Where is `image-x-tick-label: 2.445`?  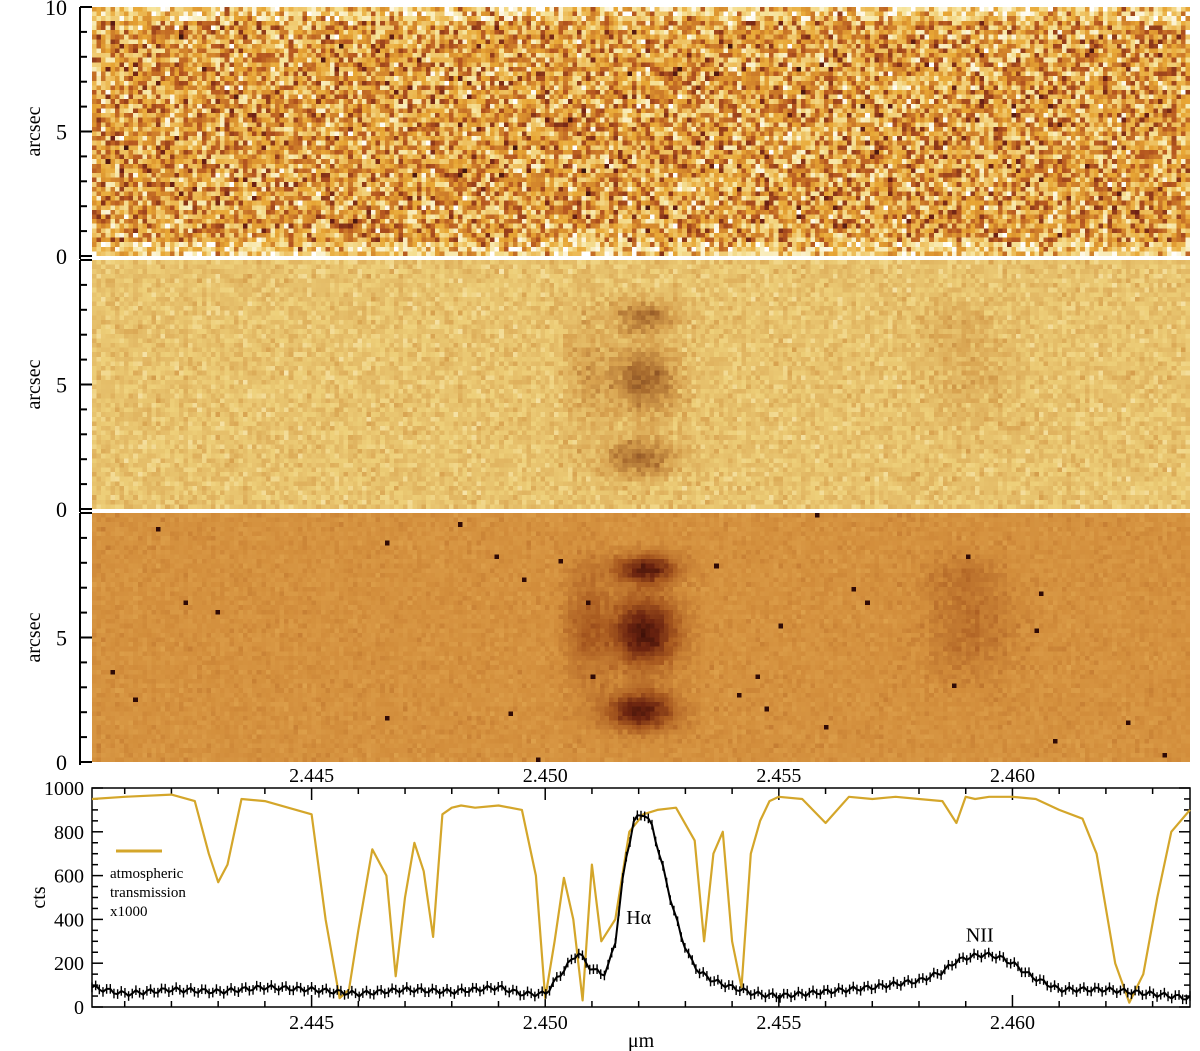 image-x-tick-label: 2.445 is located at coordinates (311, 776).